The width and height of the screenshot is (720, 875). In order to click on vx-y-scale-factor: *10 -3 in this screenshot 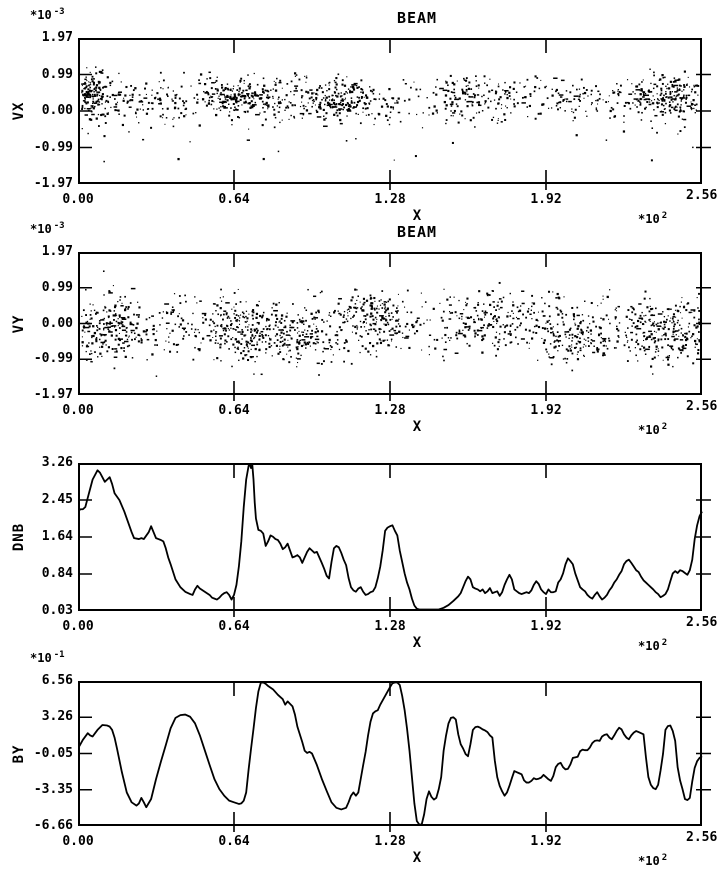, I will do `click(47, 16)`.